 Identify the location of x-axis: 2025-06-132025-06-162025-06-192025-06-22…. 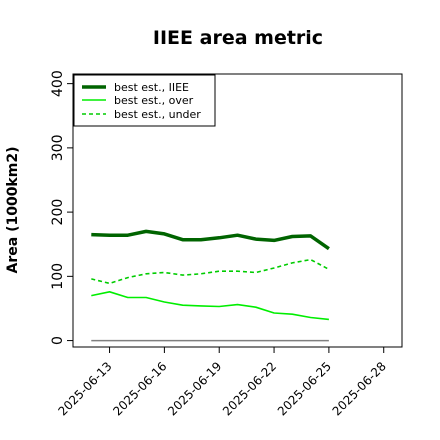
(222, 382).